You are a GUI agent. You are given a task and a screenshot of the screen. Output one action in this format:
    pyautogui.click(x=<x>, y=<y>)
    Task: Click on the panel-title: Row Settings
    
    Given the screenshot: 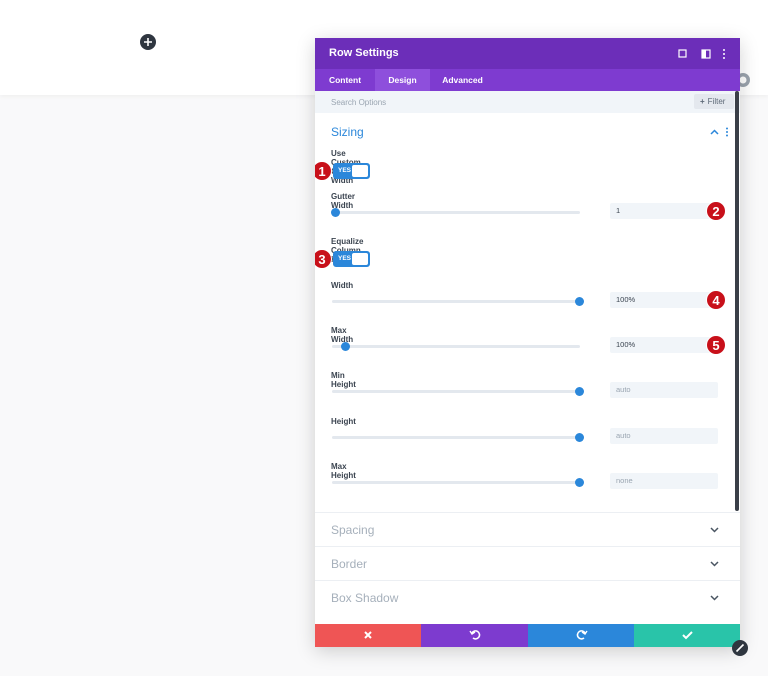 What is the action you would take?
    pyautogui.click(x=364, y=53)
    